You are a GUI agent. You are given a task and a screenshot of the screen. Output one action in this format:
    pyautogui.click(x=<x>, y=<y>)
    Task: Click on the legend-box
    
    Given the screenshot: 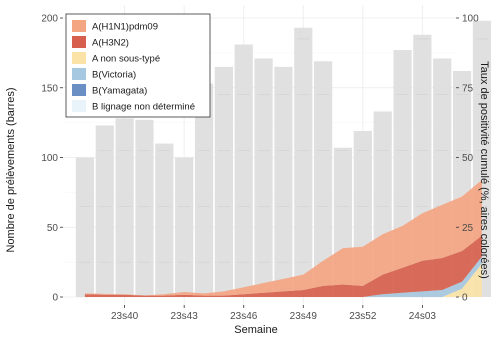 What is the action you would take?
    pyautogui.click(x=138, y=65)
    